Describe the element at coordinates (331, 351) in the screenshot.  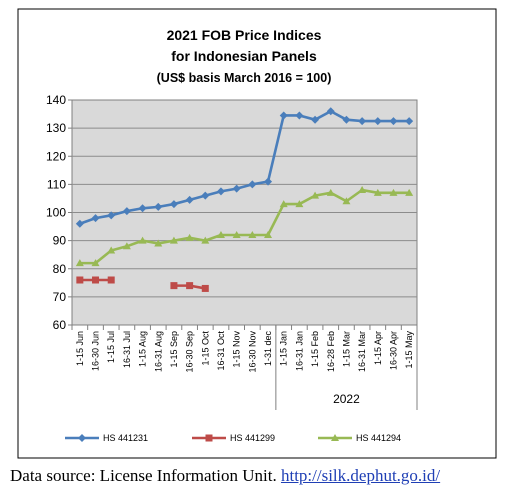
I see `x-tick-label-16: 16-28 Feb` at that location.